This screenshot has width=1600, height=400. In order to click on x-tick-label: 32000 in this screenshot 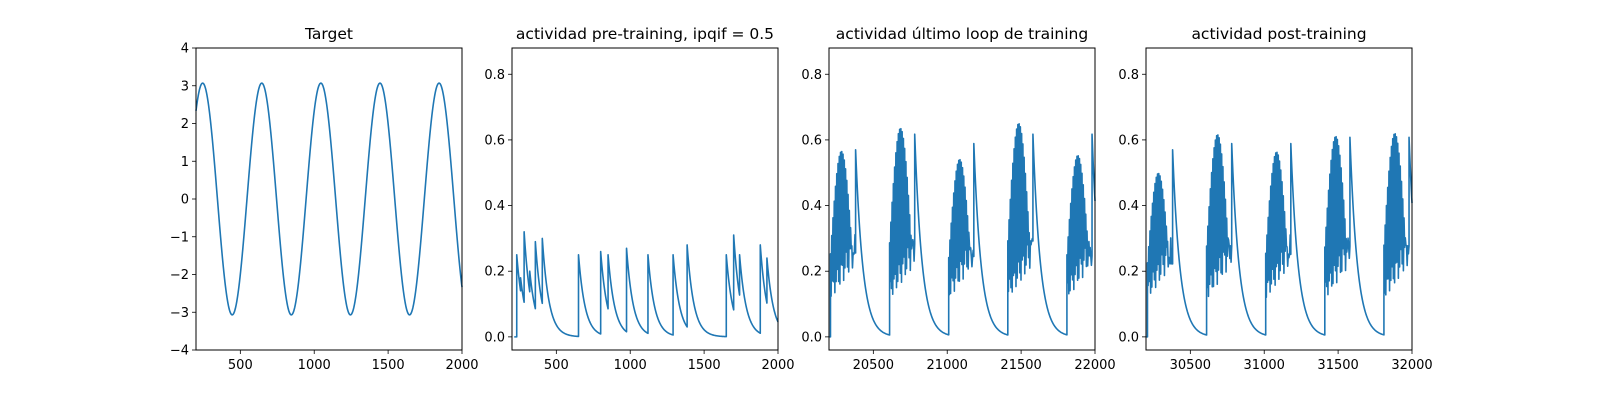, I will do `click(1411, 365)`.